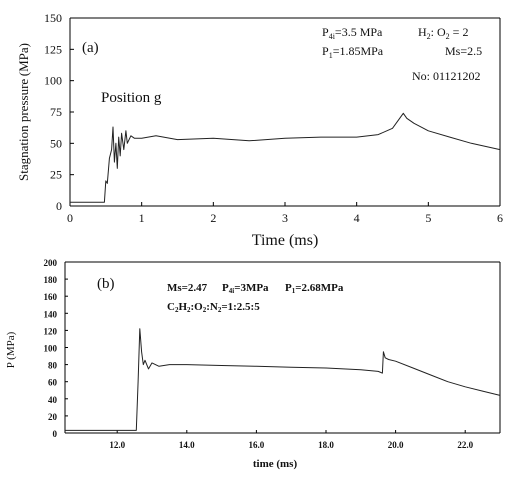  I want to click on x-tick-label: 22.0, so click(465, 445).